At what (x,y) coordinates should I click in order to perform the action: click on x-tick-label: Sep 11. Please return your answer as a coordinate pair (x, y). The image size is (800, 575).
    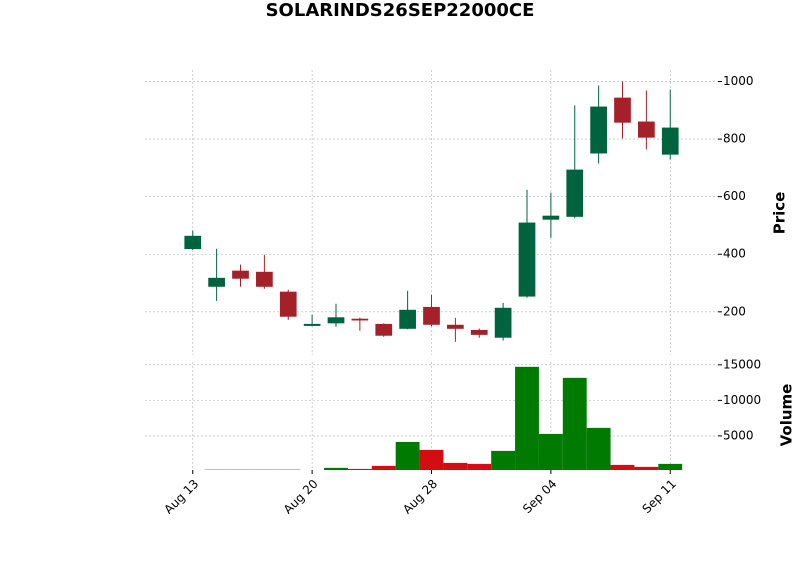
    Looking at the image, I should click on (658, 496).